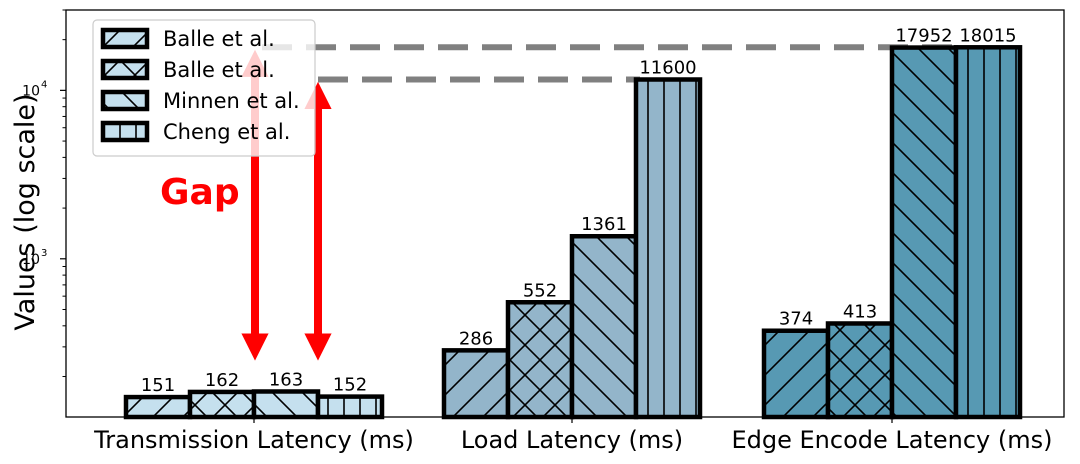 Image resolution: width=1080 pixels, height=464 pixels. What do you see at coordinates (891, 440) in the screenshot?
I see `x-tick-label: Edge Encode Latency (ms)` at bounding box center [891, 440].